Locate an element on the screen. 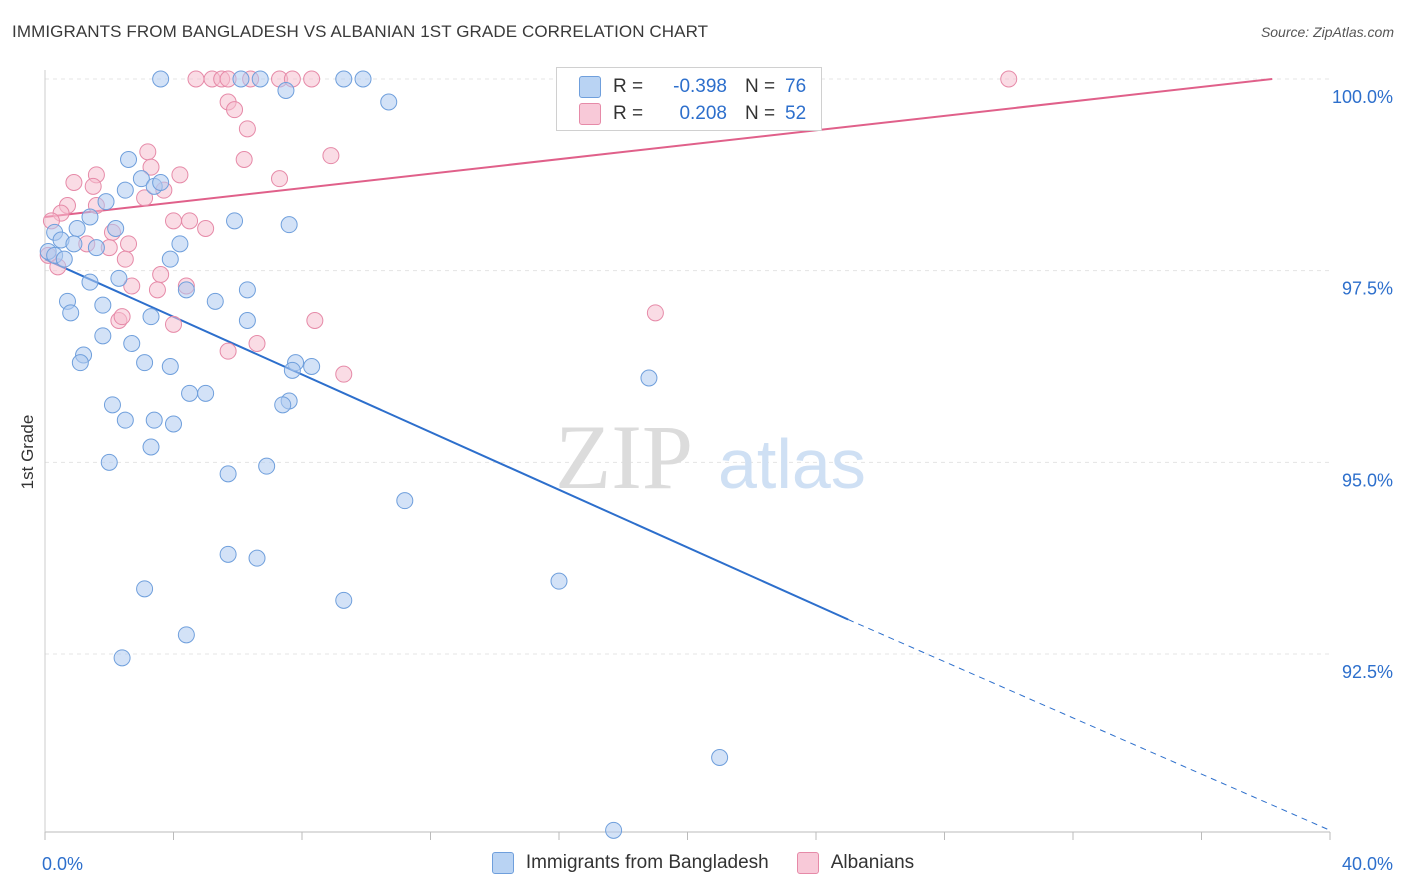 The image size is (1406, 892). legend-row-bangladesh: R = -0.398 N = 76 is located at coordinates (692, 87).